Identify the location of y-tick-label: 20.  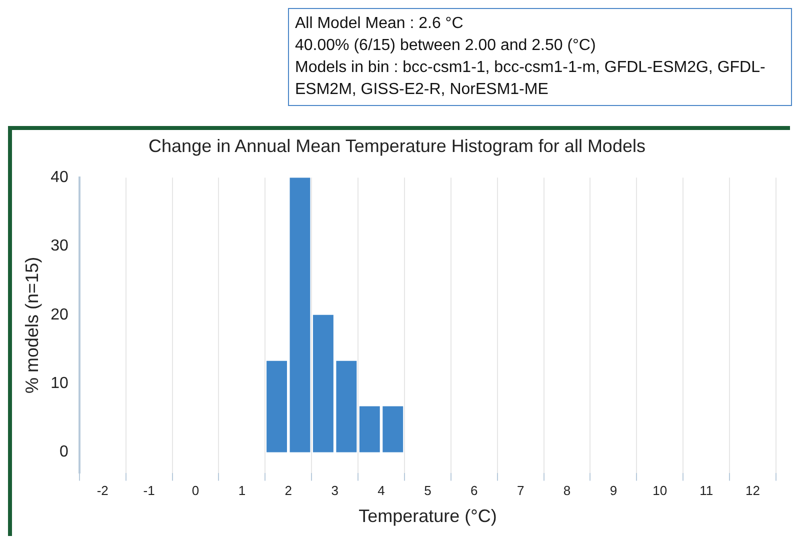
(59, 315).